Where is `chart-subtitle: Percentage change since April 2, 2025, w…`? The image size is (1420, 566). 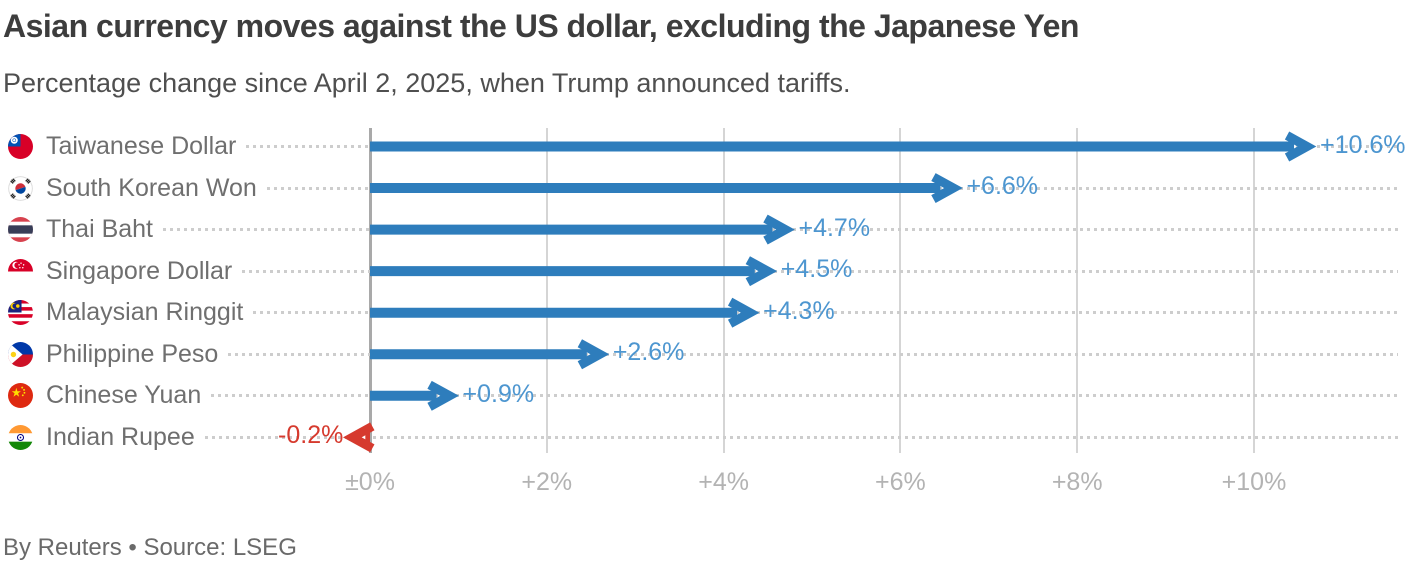 chart-subtitle: Percentage change since April 2, 2025, w… is located at coordinates (427, 83).